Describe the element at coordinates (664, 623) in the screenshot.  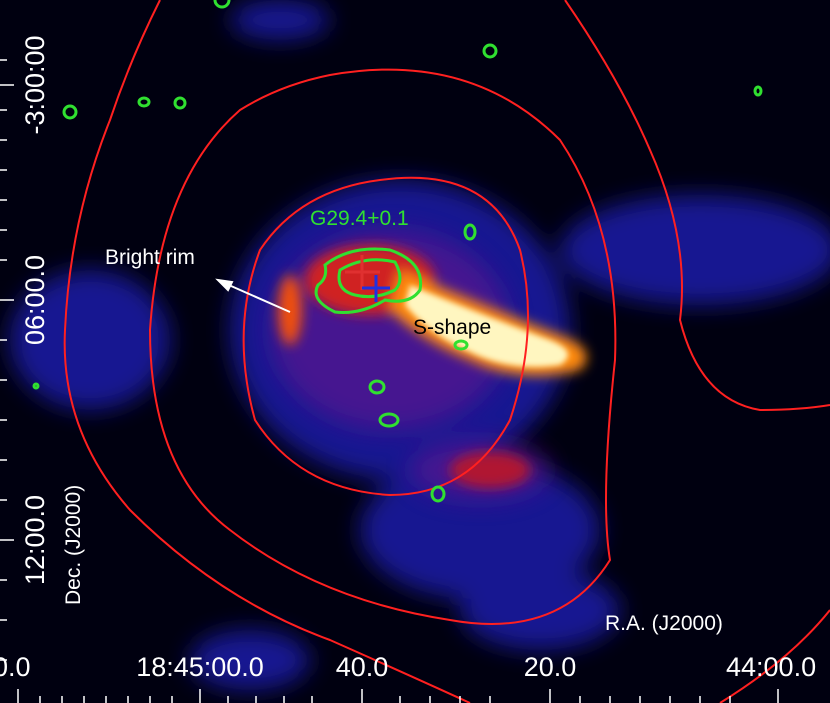
I see `x-axis-label: R.A. (J2000)` at that location.